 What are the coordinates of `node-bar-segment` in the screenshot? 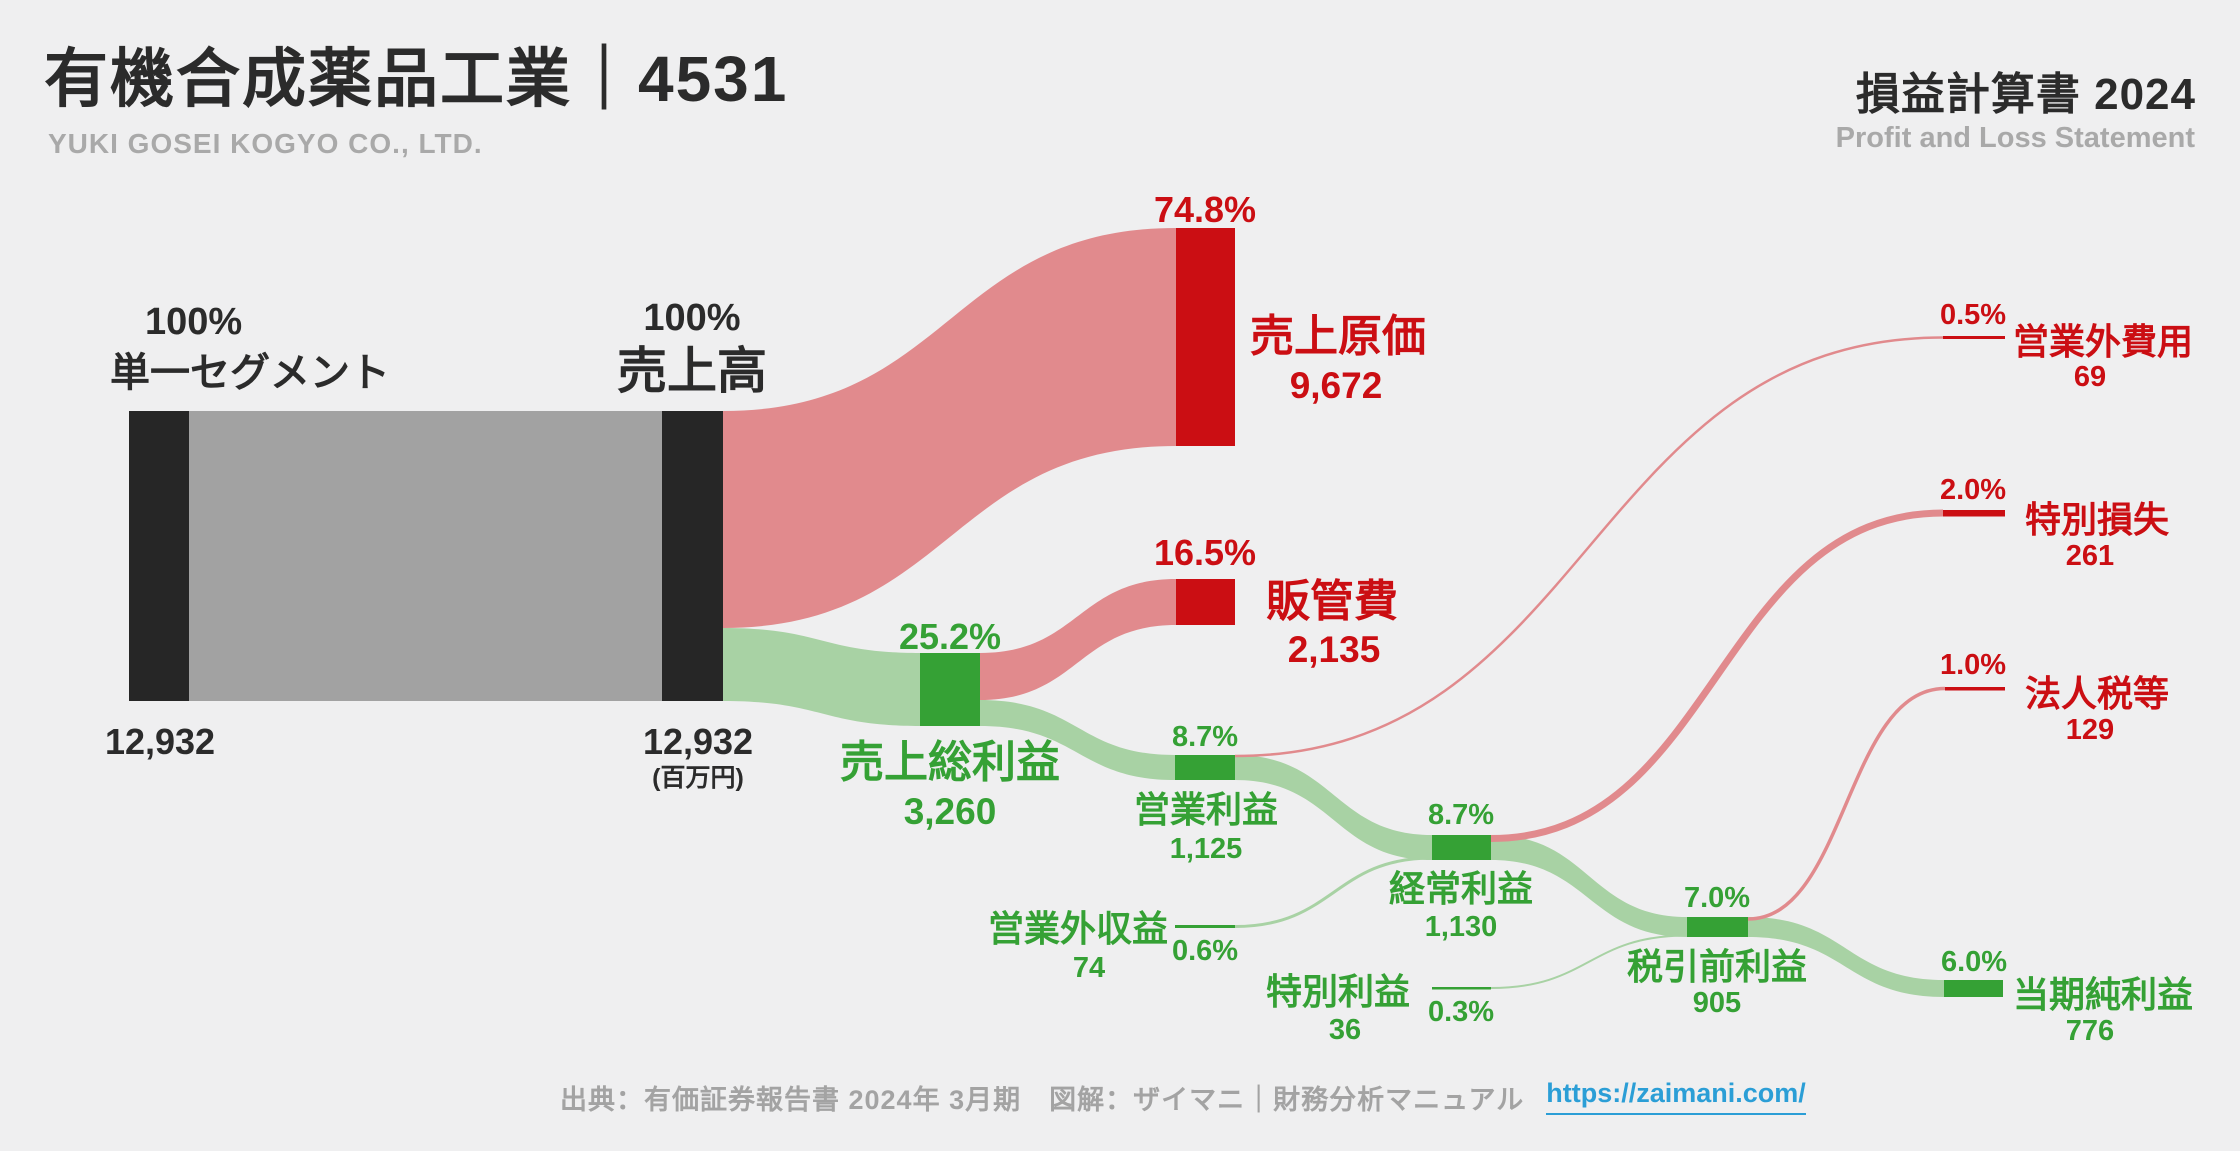 It's located at (159, 556).